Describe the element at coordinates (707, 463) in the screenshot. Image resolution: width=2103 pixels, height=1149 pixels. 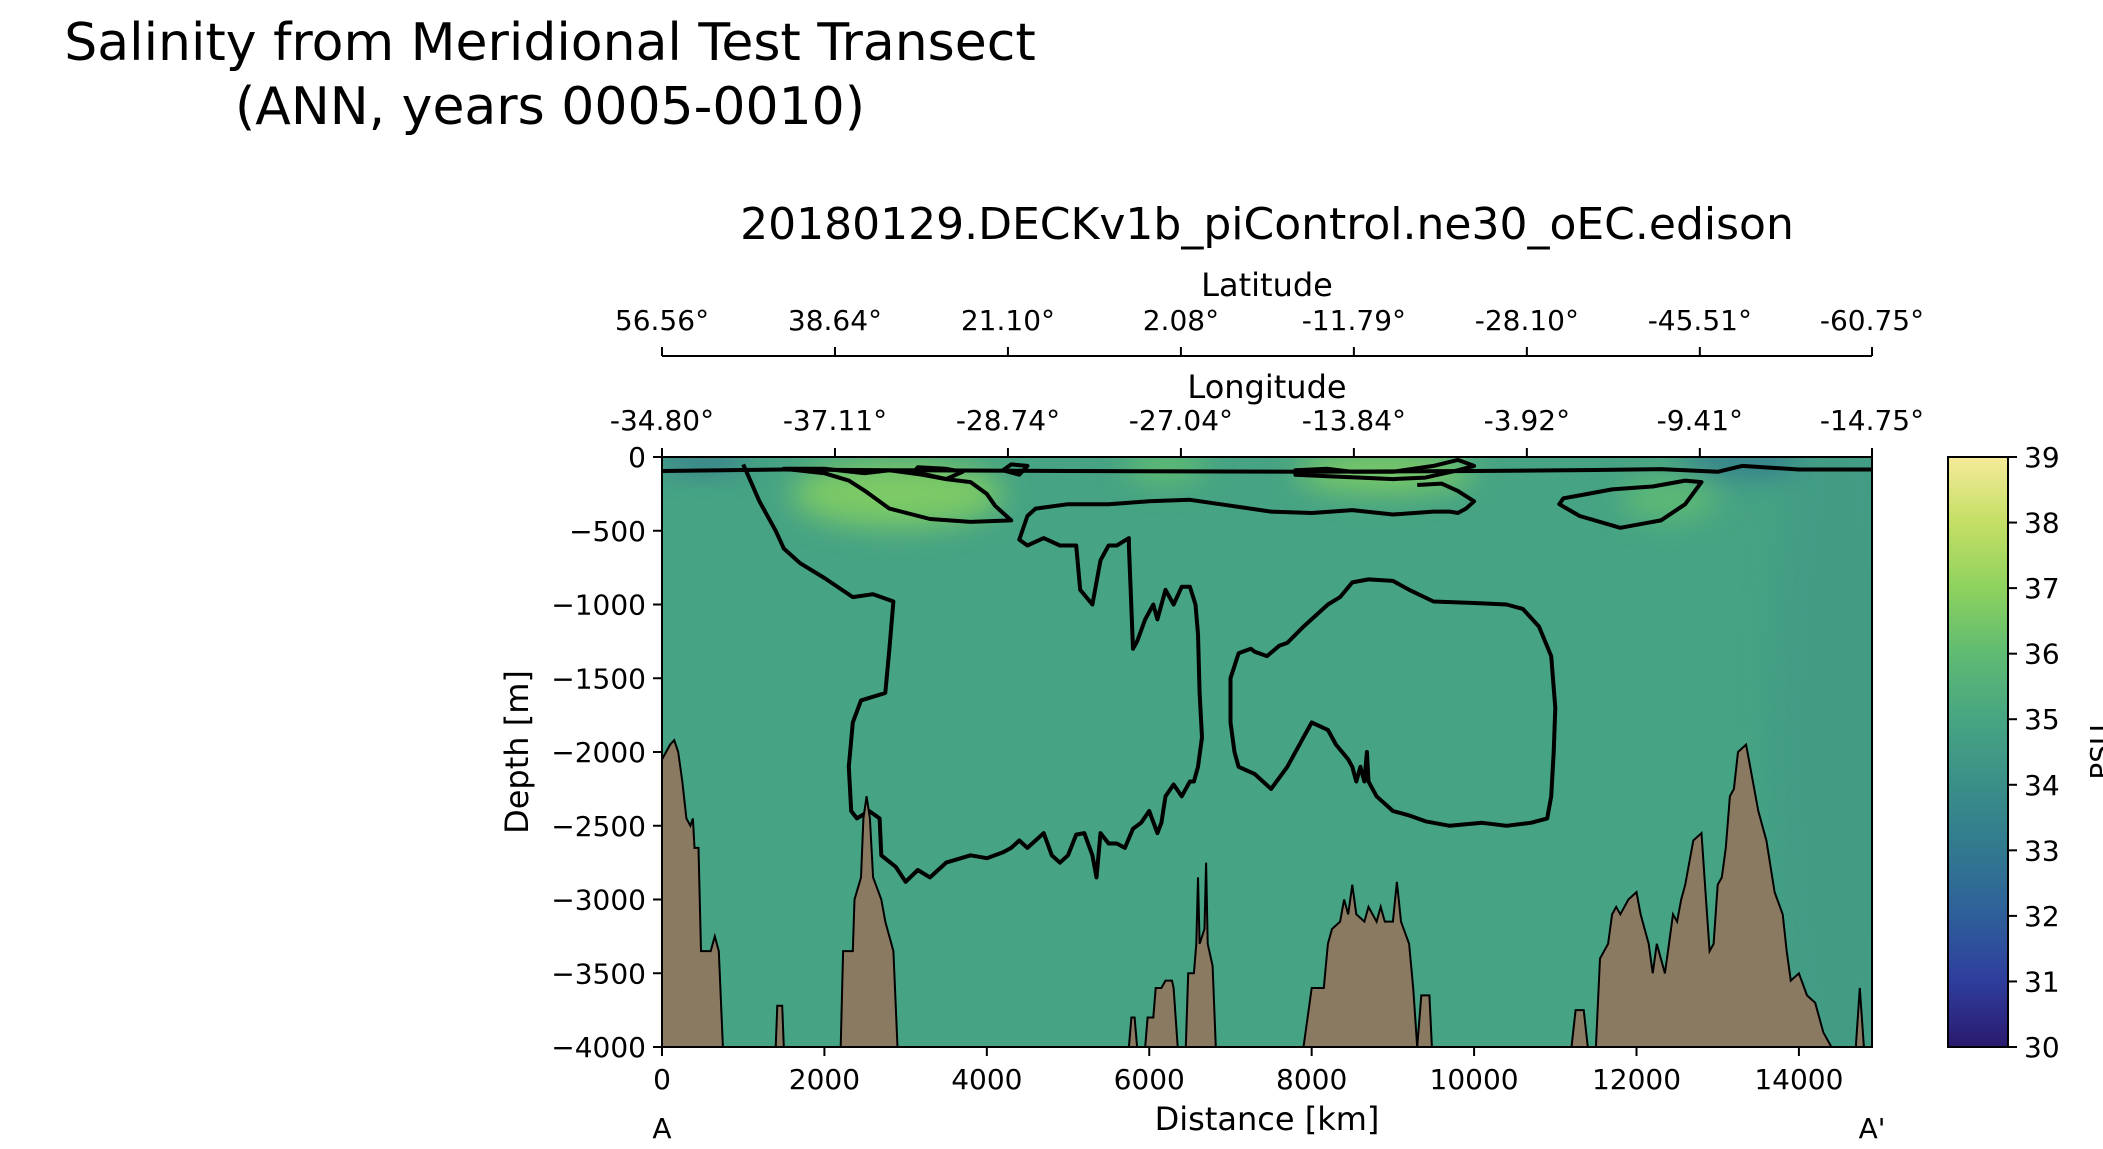
I see `salinity-northern-fresh-surface` at that location.